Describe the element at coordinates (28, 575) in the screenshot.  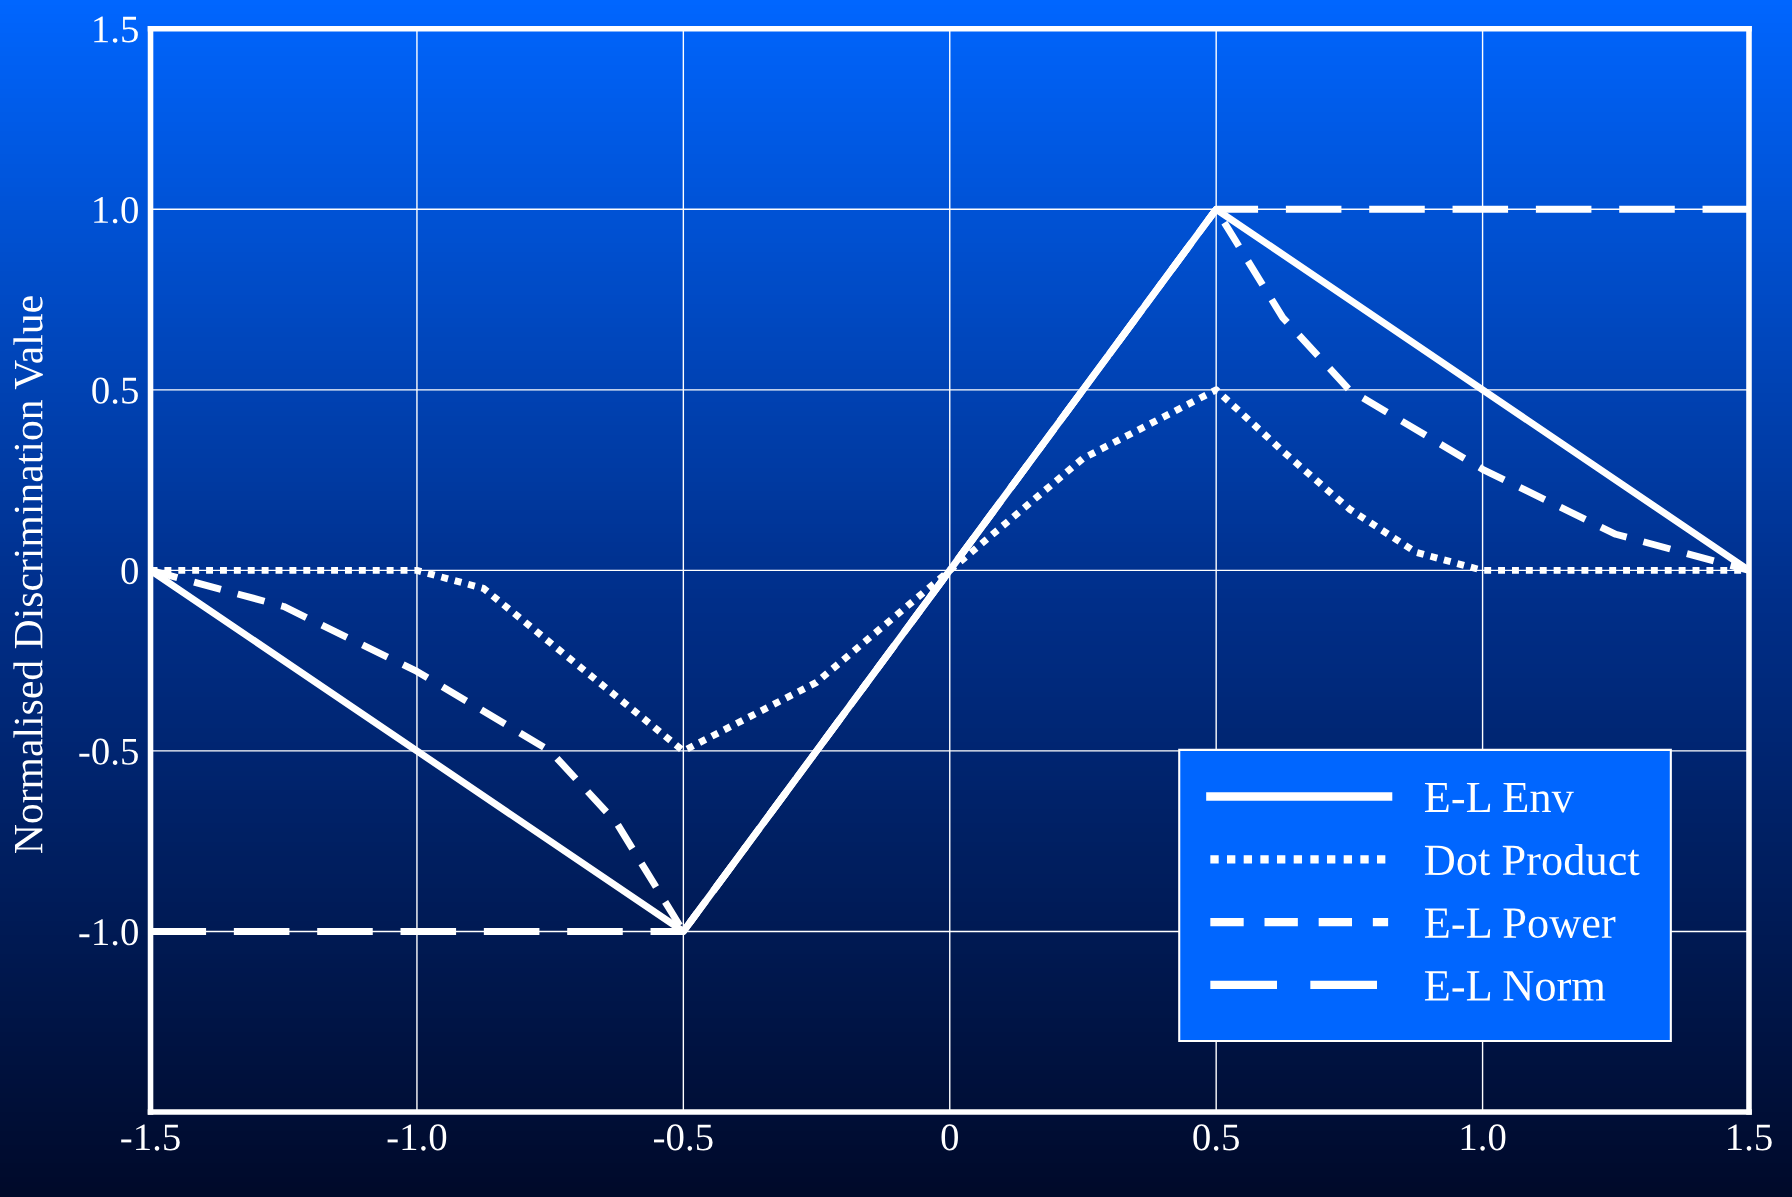
I see `y-axis-title: Normalised Discrimination Value` at that location.